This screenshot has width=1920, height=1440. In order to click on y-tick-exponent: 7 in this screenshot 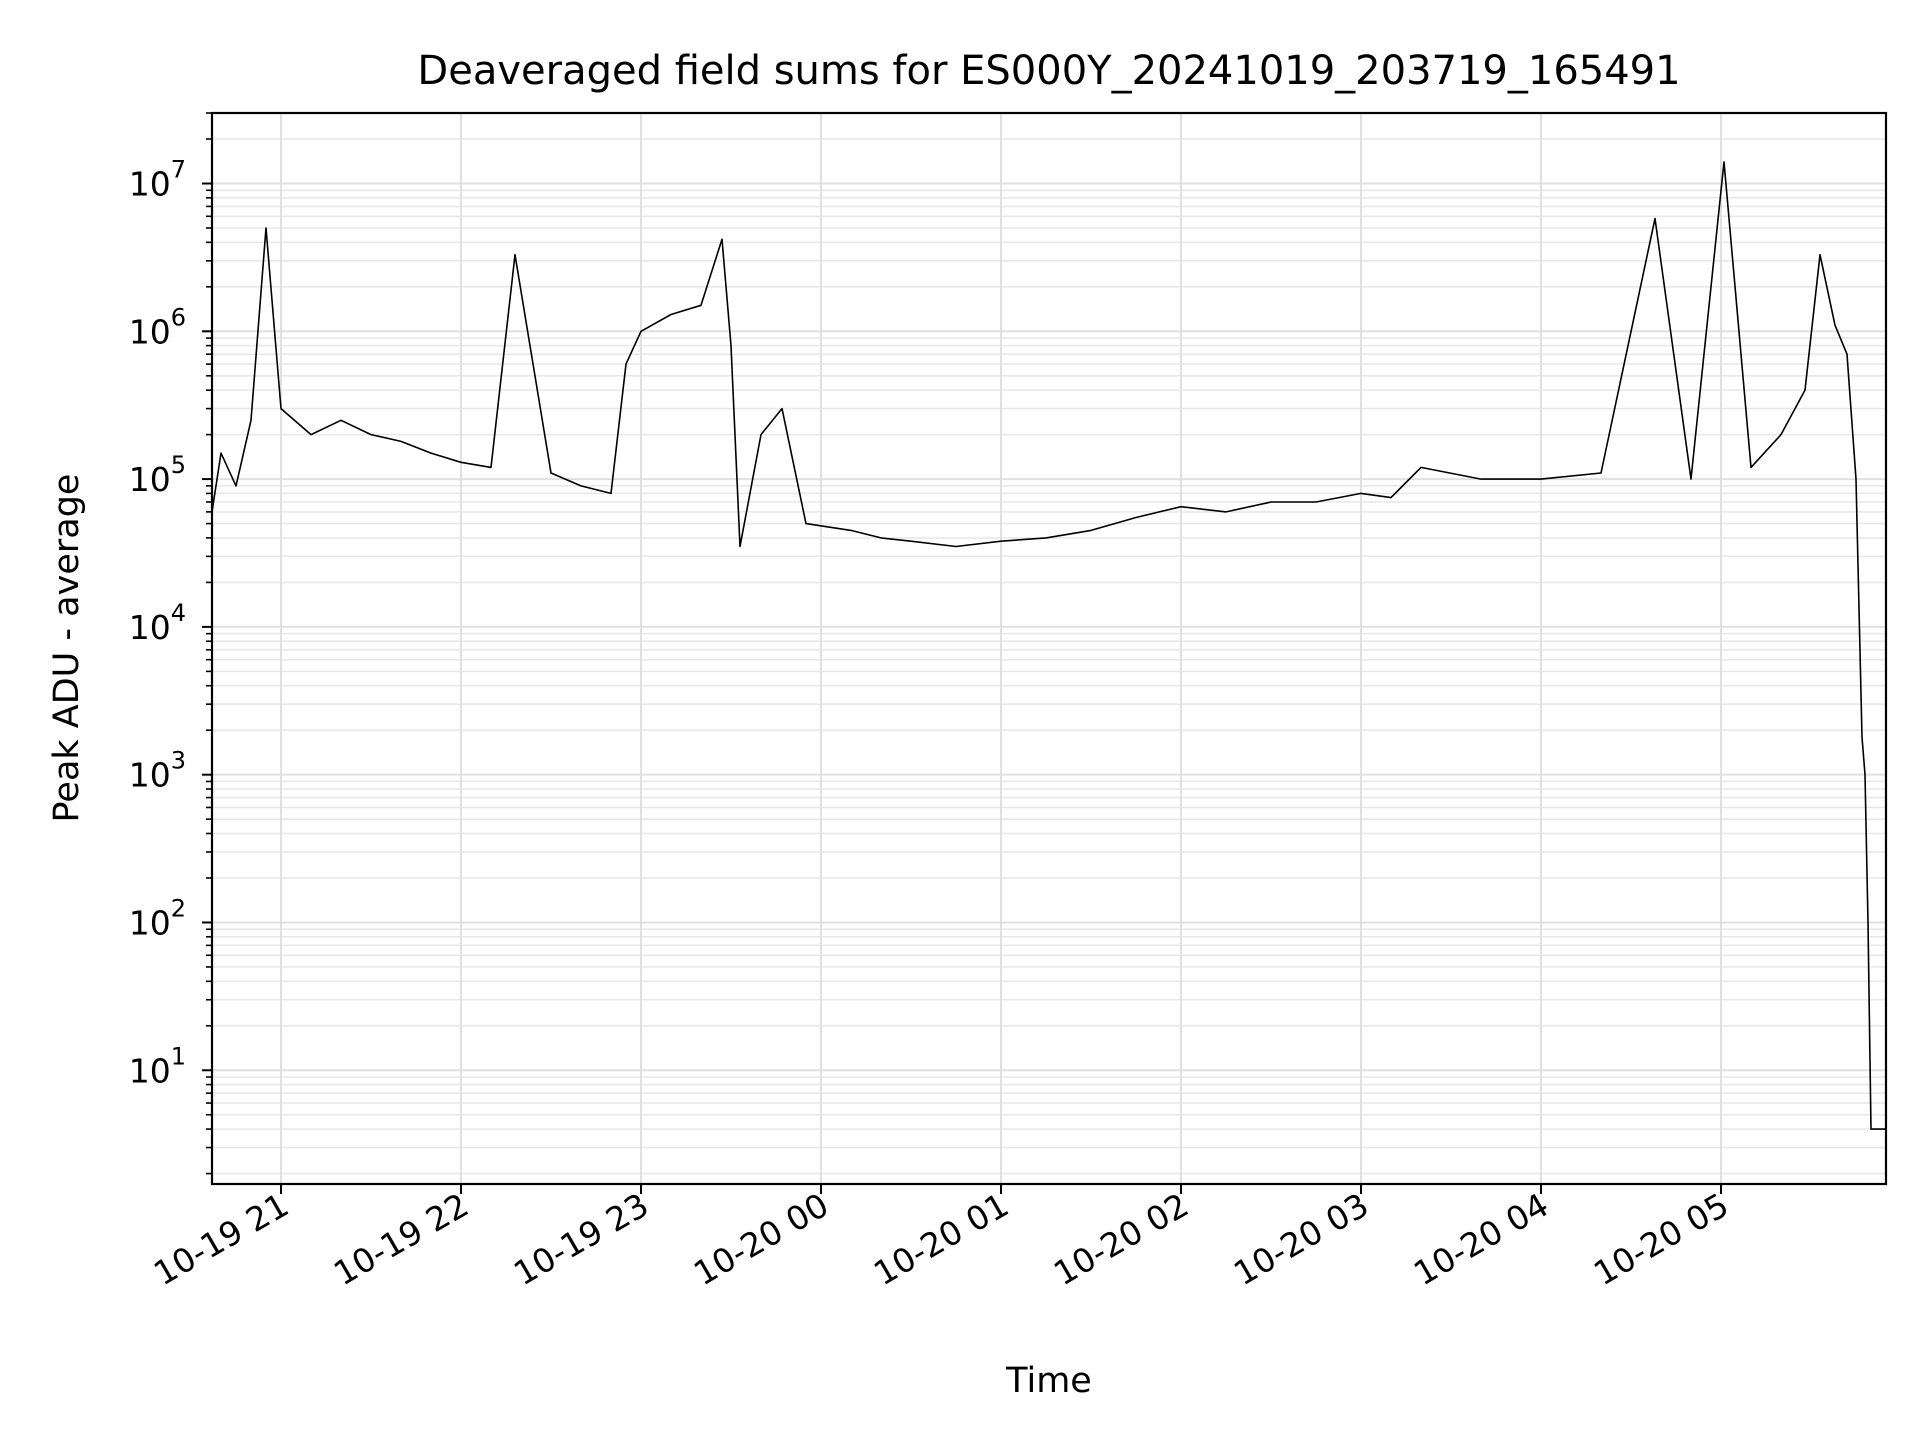, I will do `click(178, 170)`.